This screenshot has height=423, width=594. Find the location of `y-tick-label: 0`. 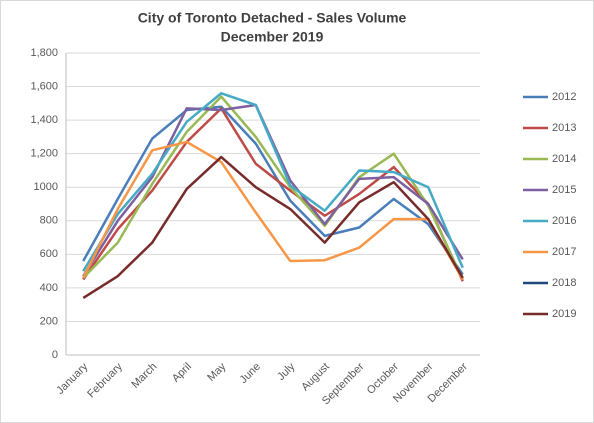

y-tick-label: 0 is located at coordinates (55, 355).